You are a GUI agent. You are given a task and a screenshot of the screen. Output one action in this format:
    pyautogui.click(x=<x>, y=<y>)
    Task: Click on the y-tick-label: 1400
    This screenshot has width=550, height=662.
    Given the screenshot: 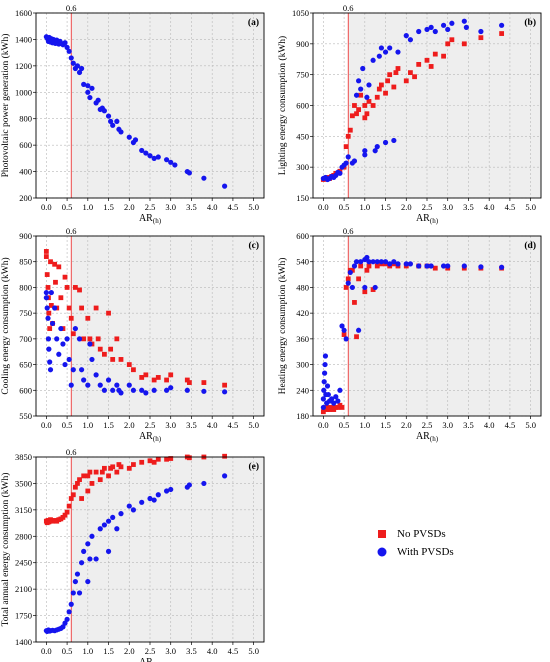 What is the action you would take?
    pyautogui.click(x=23, y=39)
    